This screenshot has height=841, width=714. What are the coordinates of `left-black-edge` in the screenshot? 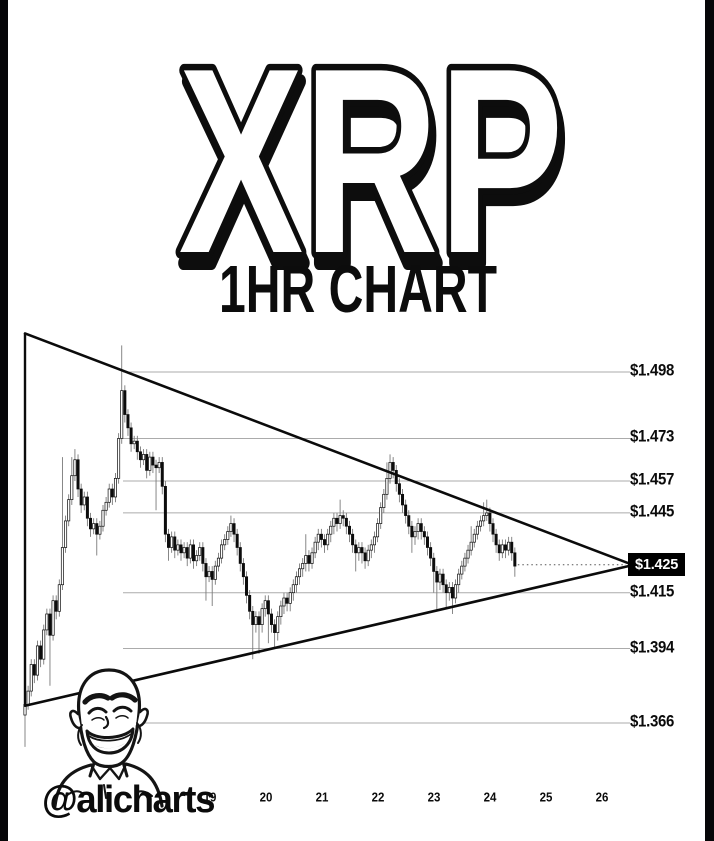 It's located at (4, 420).